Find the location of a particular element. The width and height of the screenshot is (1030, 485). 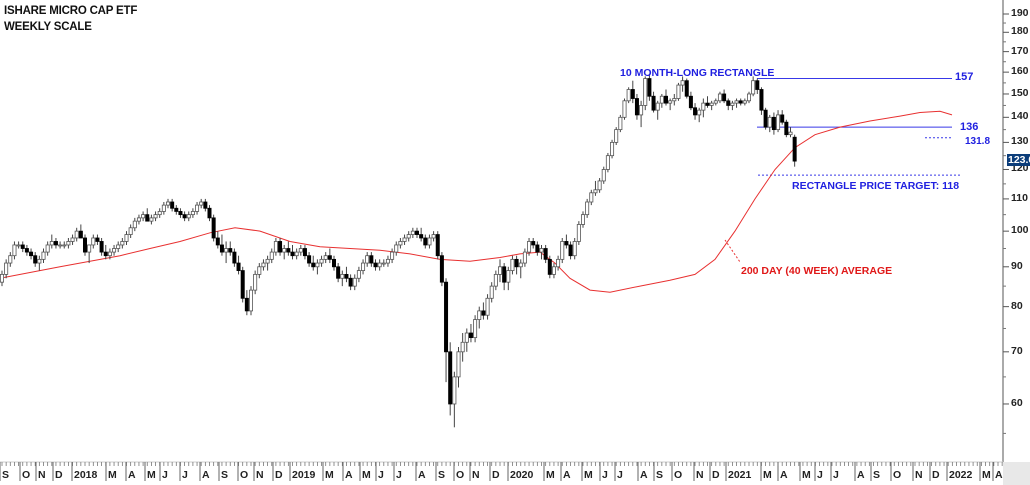

y-tick-label: 110 is located at coordinates (1019, 197).